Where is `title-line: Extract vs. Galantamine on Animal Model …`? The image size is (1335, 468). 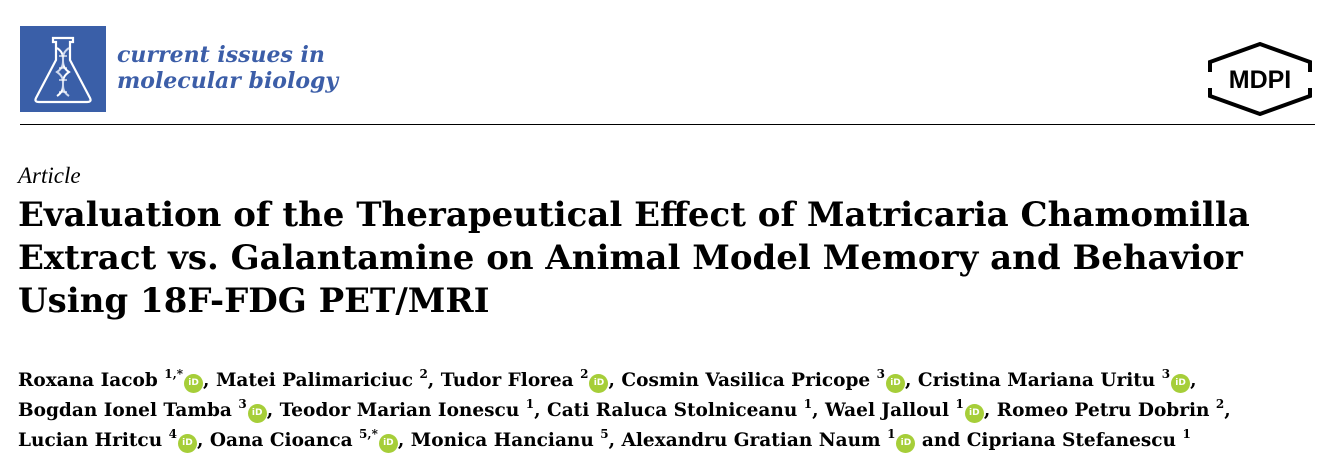
title-line: Extract vs. Galantamine on Animal Model … is located at coordinates (630, 258).